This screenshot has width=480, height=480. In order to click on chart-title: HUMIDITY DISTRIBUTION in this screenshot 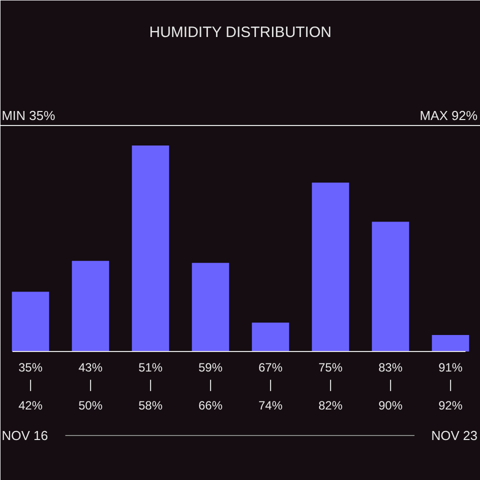, I will do `click(240, 32)`.